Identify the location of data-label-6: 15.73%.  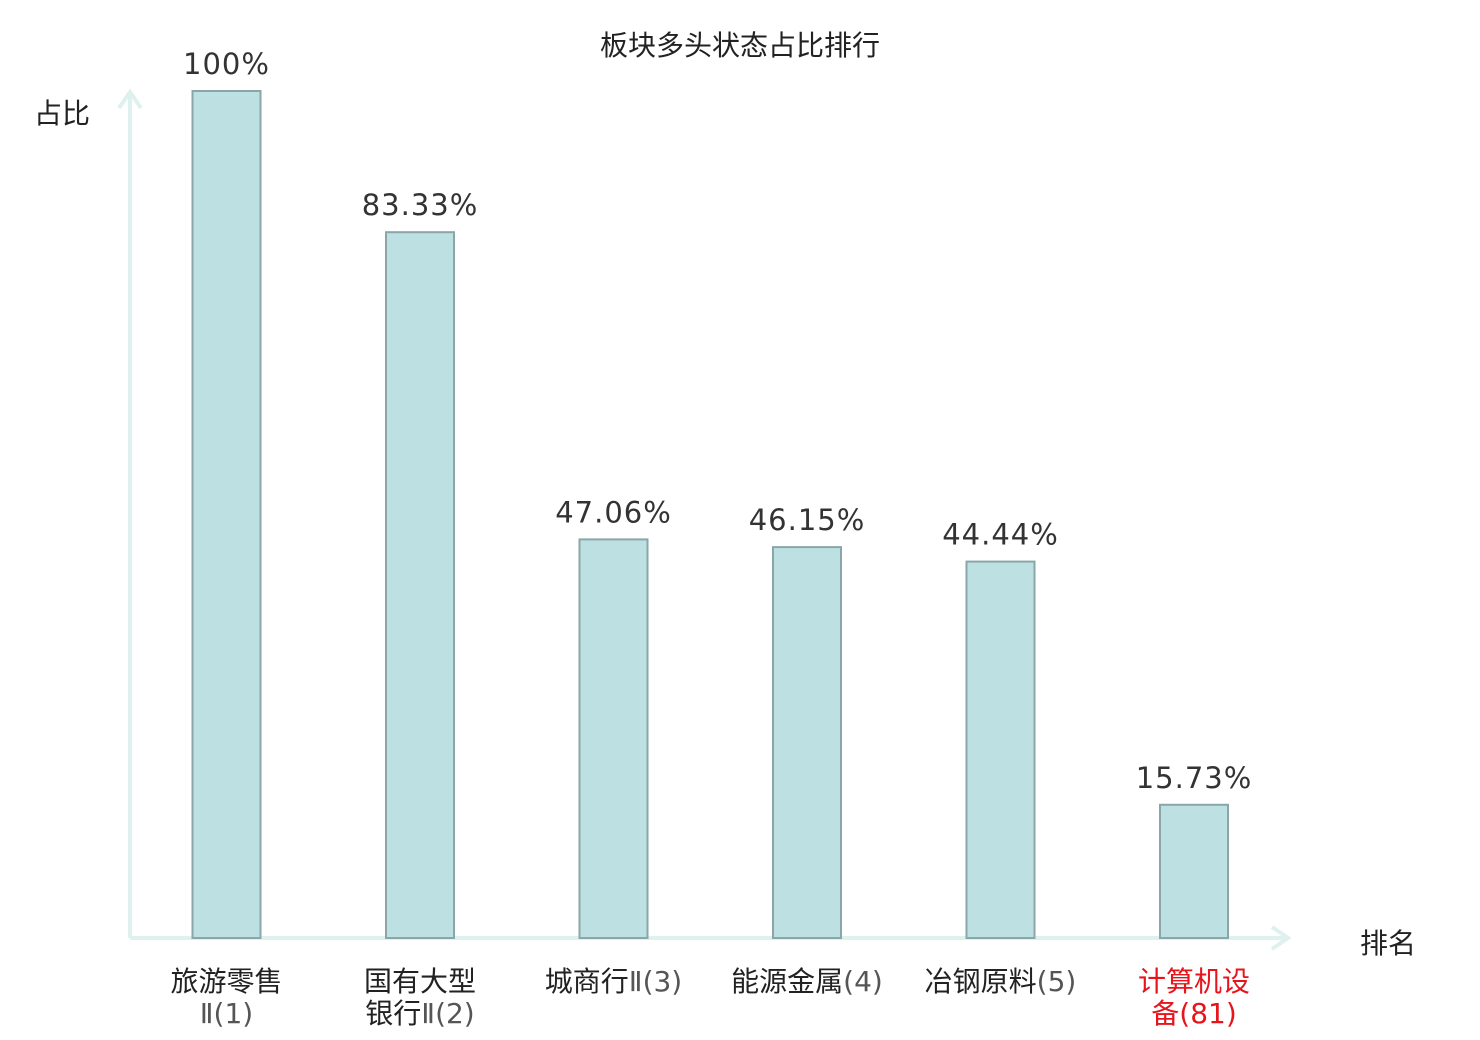
(1194, 778).